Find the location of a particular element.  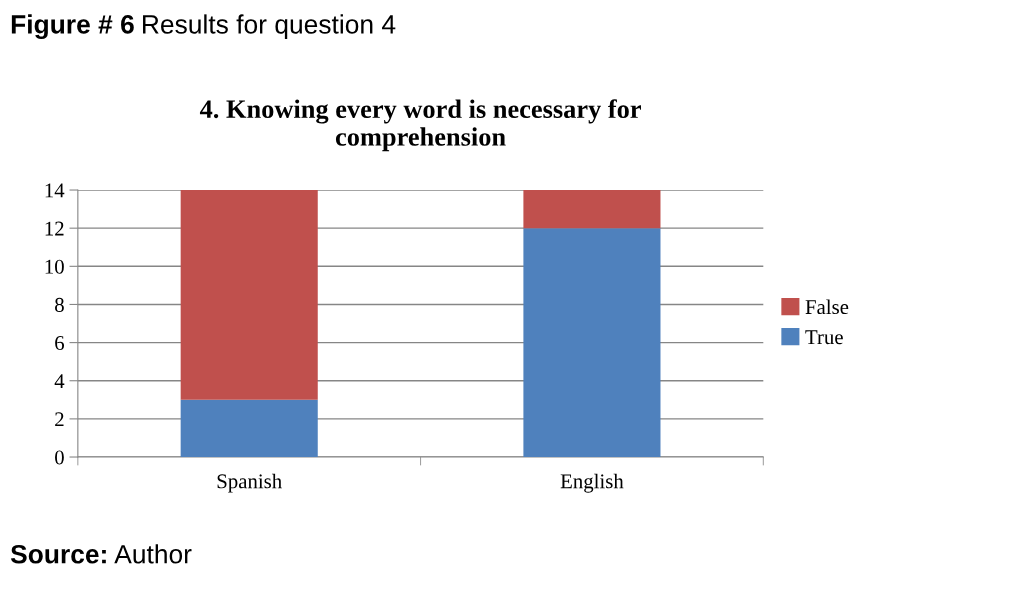

x-tick-label: Spanish is located at coordinates (249, 483).